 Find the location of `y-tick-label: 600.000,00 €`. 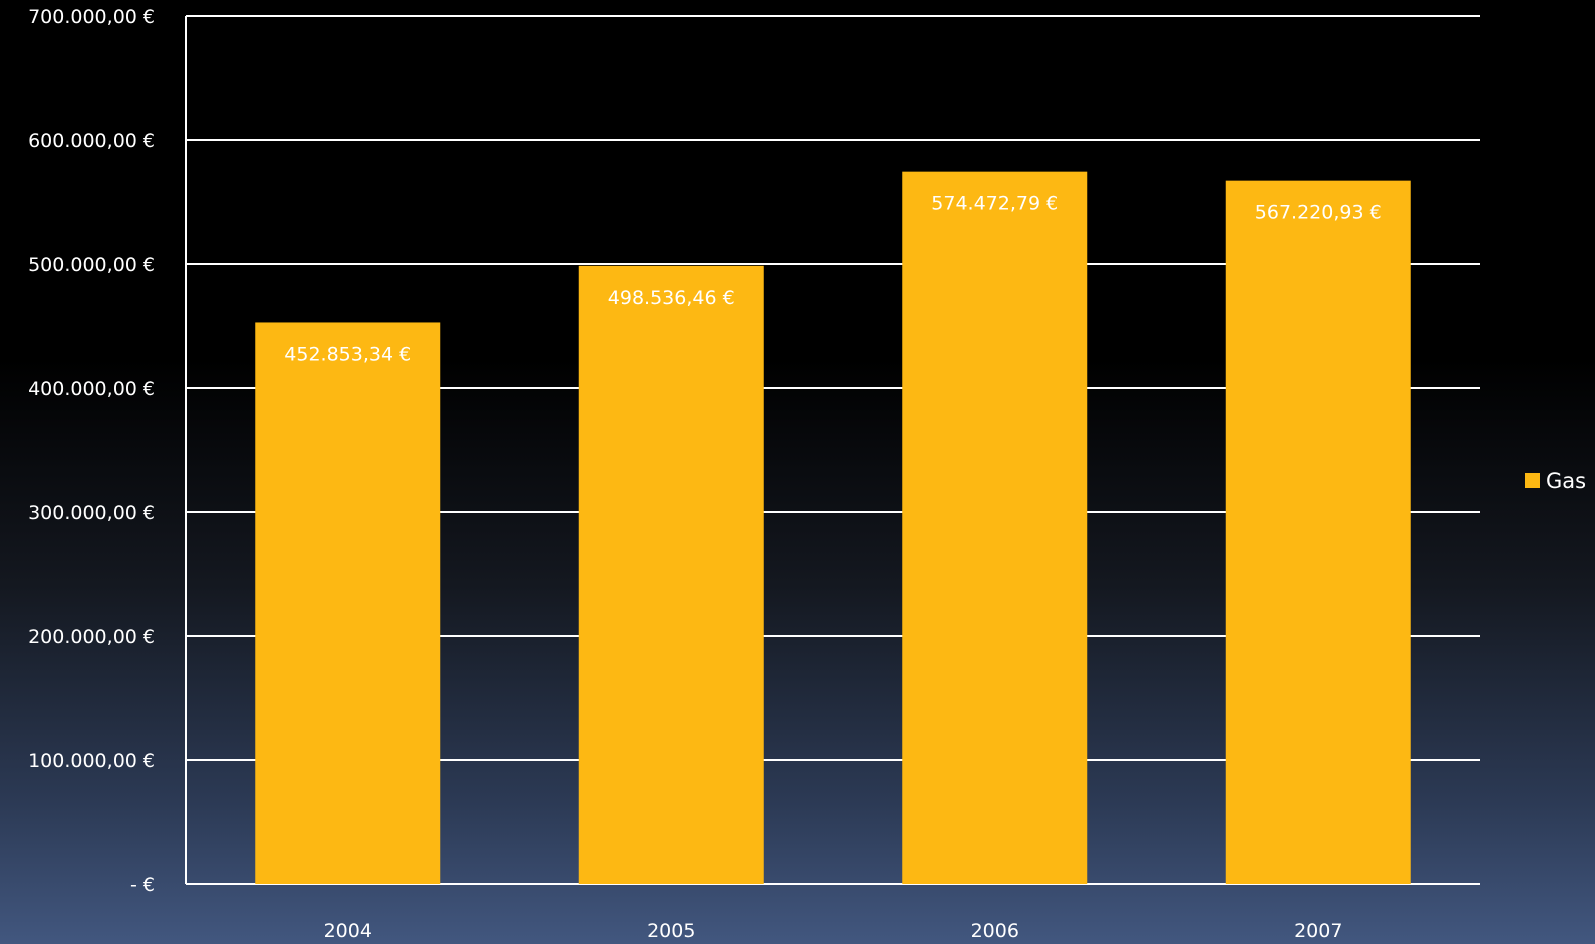

y-tick-label: 600.000,00 € is located at coordinates (91, 141).